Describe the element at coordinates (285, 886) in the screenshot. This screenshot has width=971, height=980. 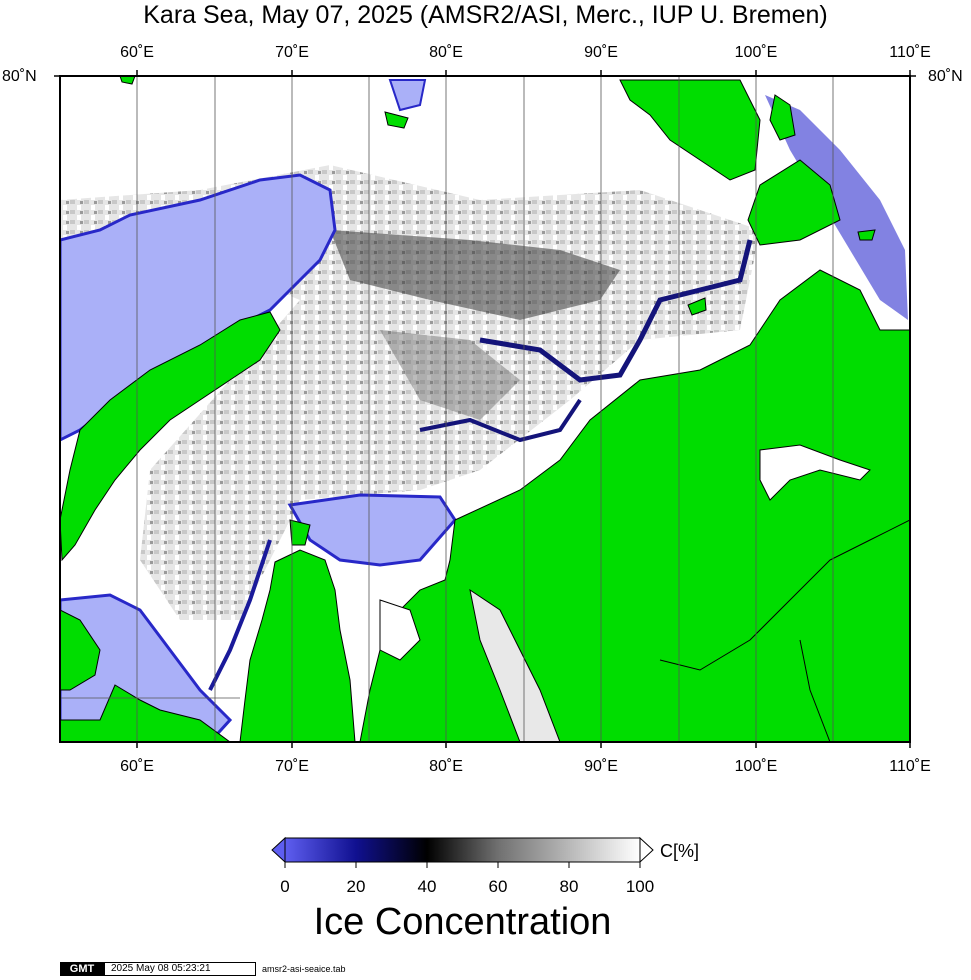
I see `cb-label-0: 0` at that location.